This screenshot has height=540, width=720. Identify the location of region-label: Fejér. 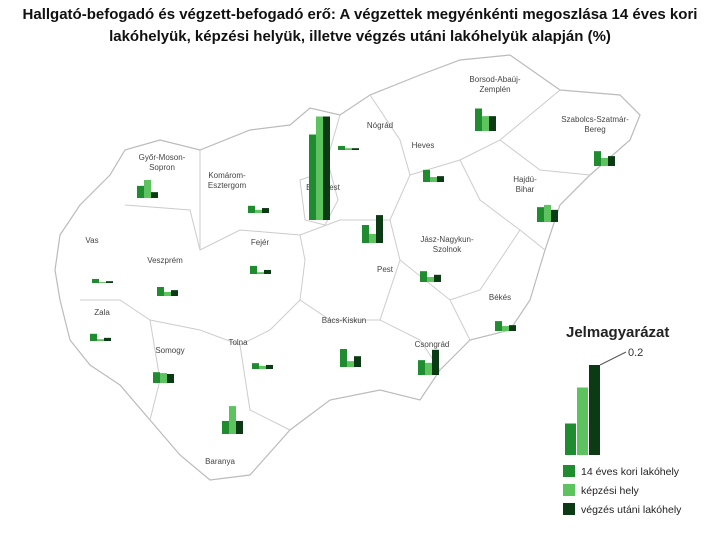
(260, 242).